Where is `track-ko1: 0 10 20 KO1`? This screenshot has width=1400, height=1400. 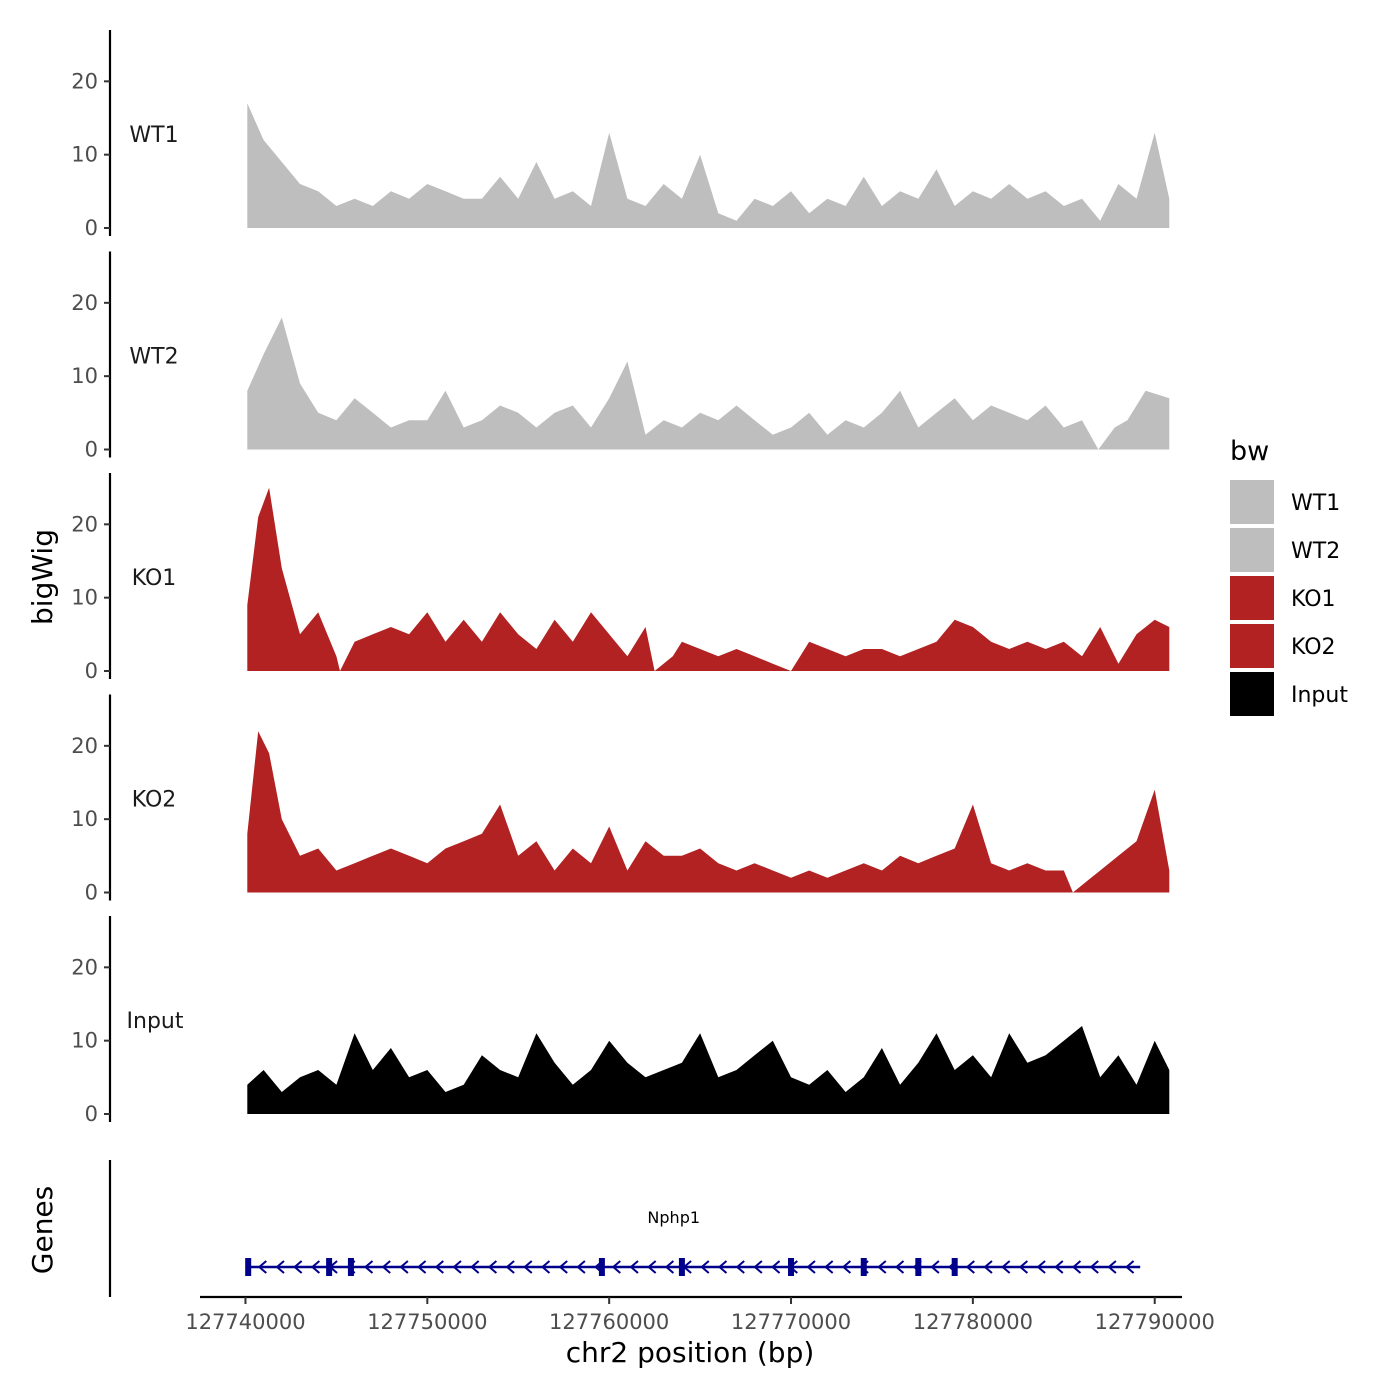
track-ko1: 0 10 20 KO1 is located at coordinates (620, 578).